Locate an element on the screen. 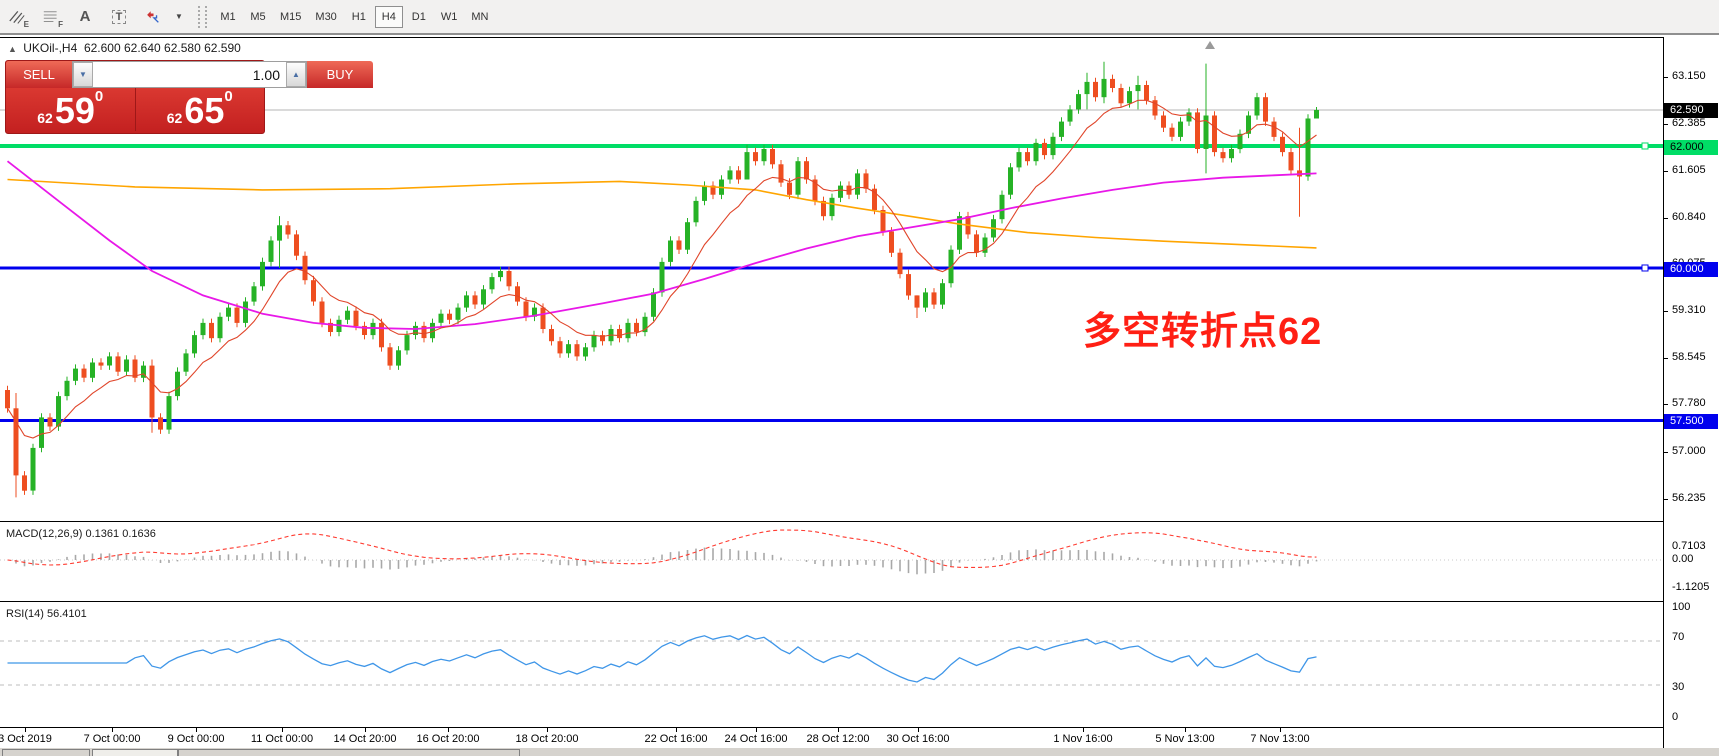  time-tick-label: 1 Nov 16:00 is located at coordinates (1083, 739).